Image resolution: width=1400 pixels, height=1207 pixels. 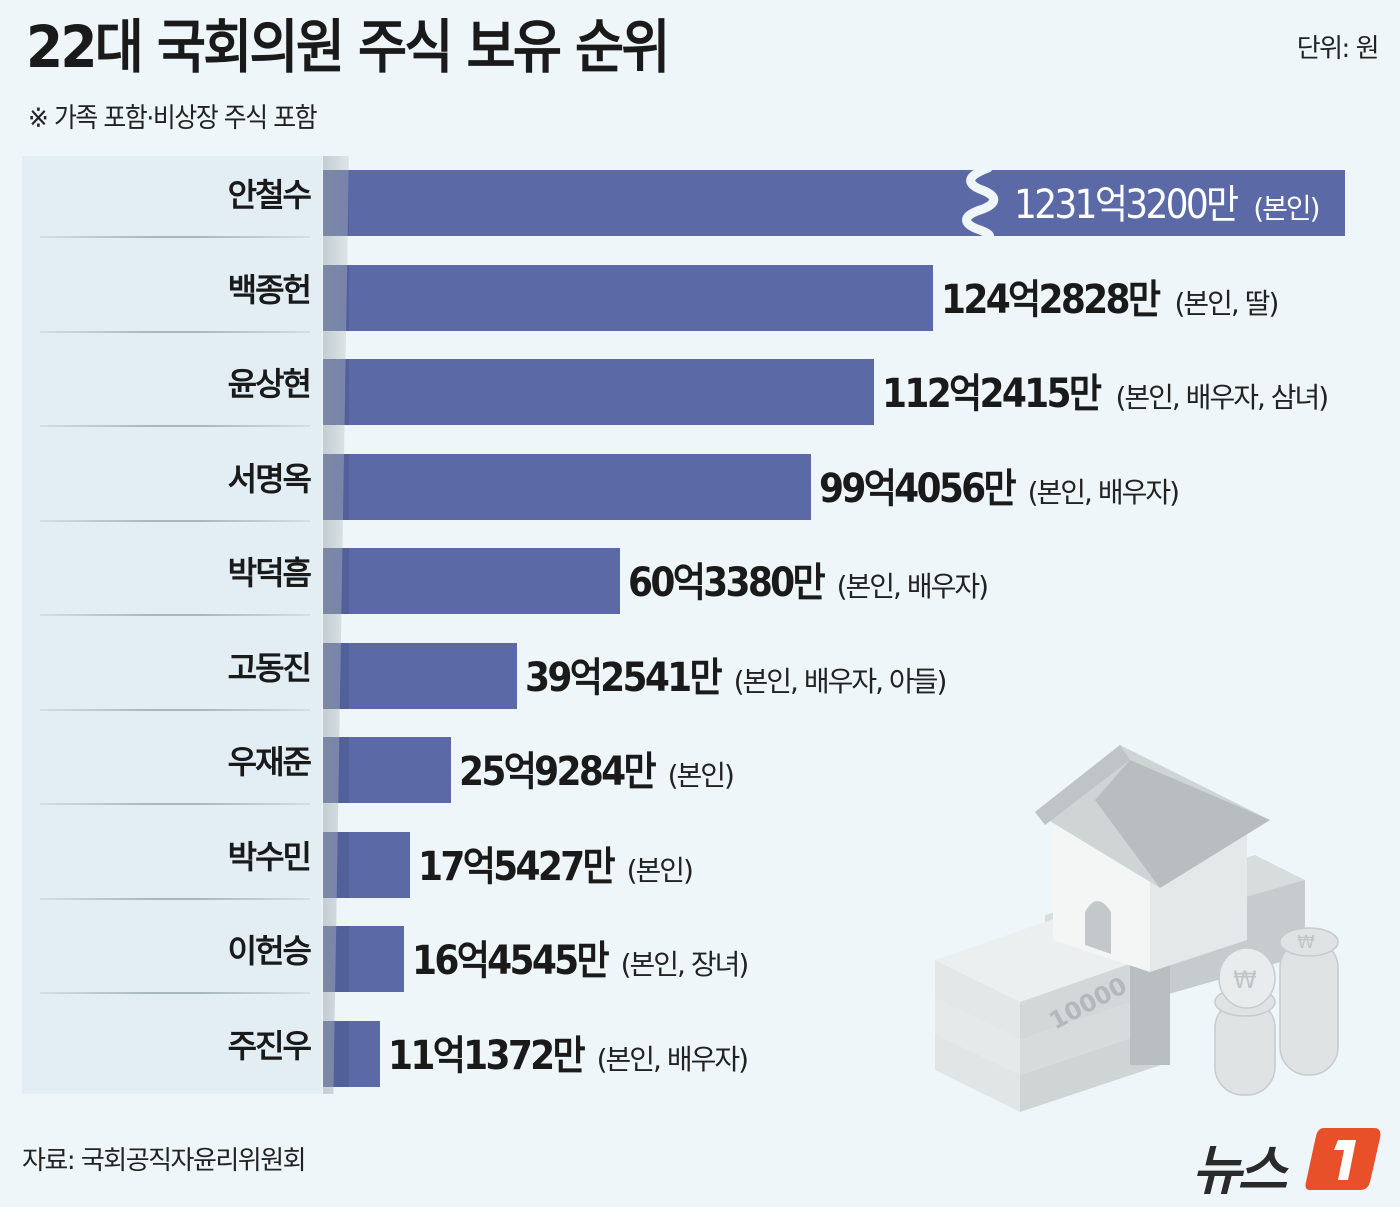 What do you see at coordinates (269, 1045) in the screenshot?
I see `member-name: 주진우` at bounding box center [269, 1045].